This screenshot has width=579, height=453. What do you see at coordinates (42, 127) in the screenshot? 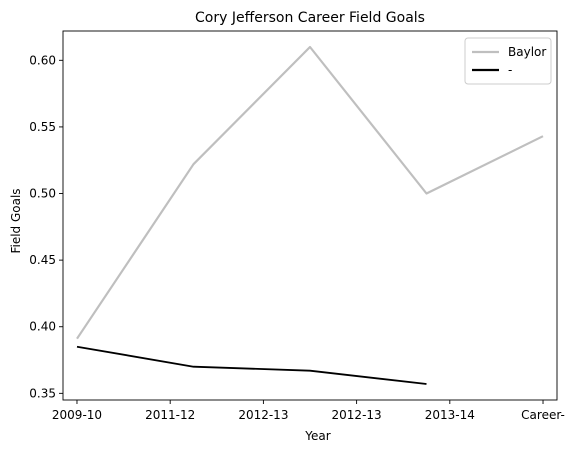
I see `y-tick-label: 0.55` at bounding box center [42, 127].